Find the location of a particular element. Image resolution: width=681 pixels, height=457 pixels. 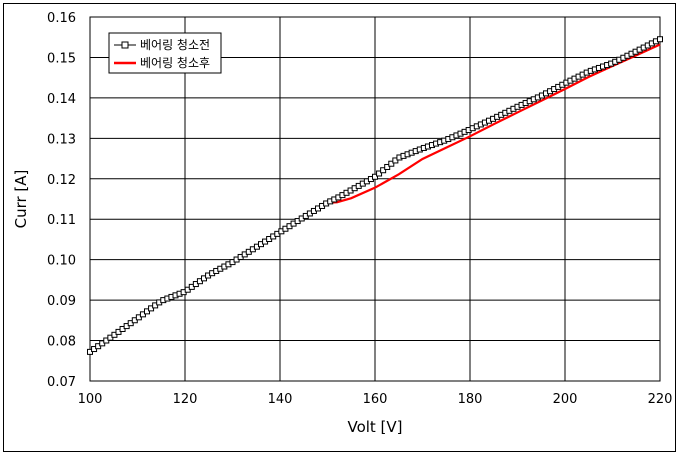

x-axis-title: Volt [V] is located at coordinates (374, 427).